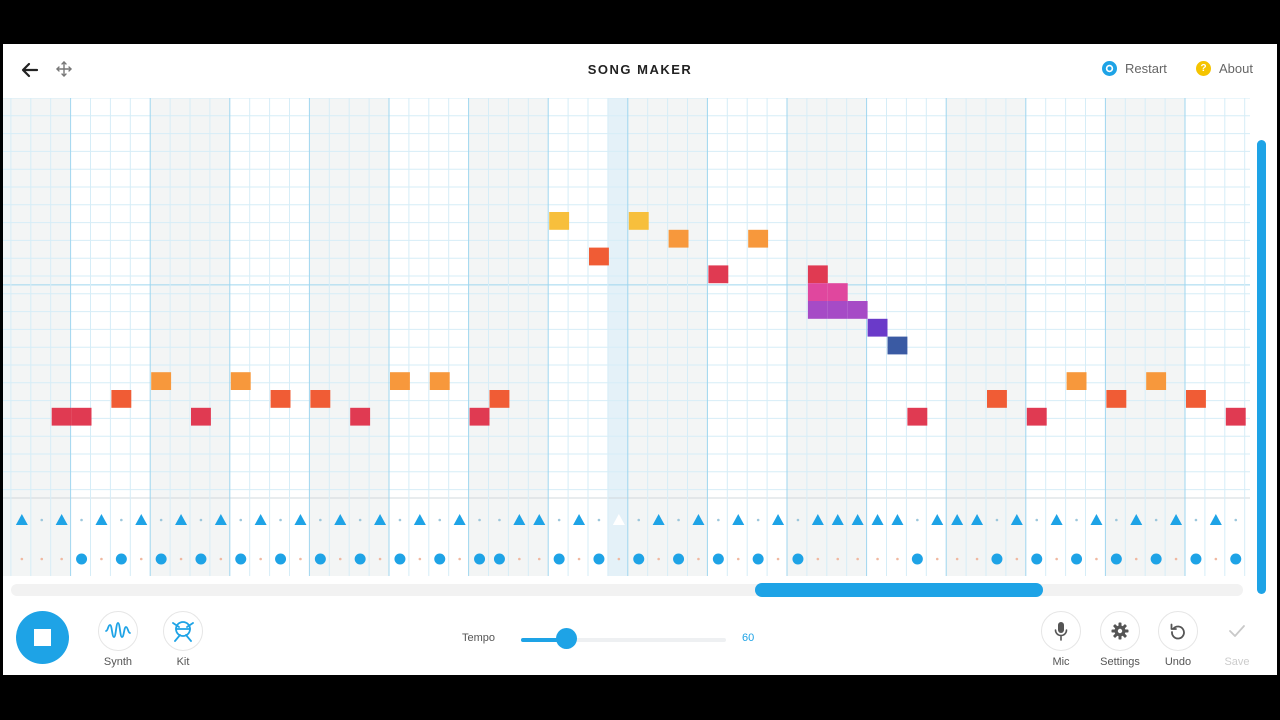 The height and width of the screenshot is (720, 1280). What do you see at coordinates (1236, 68) in the screenshot?
I see `about-label: About` at bounding box center [1236, 68].